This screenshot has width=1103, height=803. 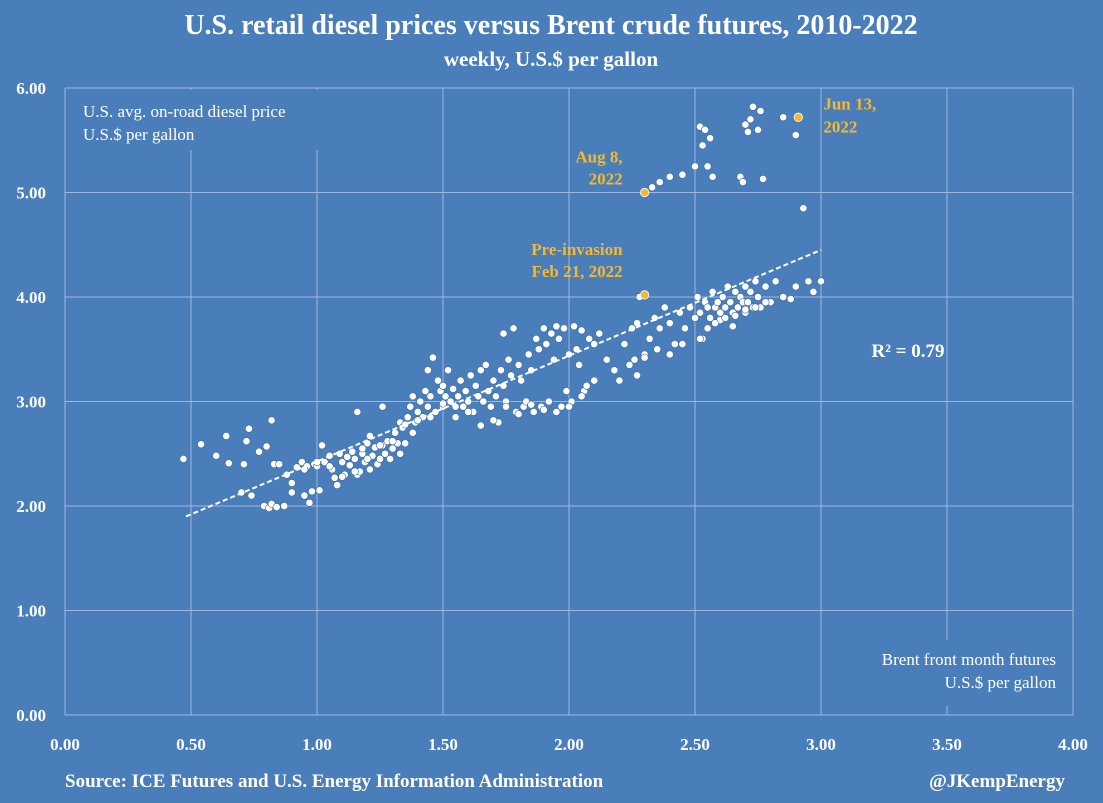 What do you see at coordinates (184, 111) in the screenshot?
I see `y-axis-label-line1: U.S. avg. on-road diesel price` at bounding box center [184, 111].